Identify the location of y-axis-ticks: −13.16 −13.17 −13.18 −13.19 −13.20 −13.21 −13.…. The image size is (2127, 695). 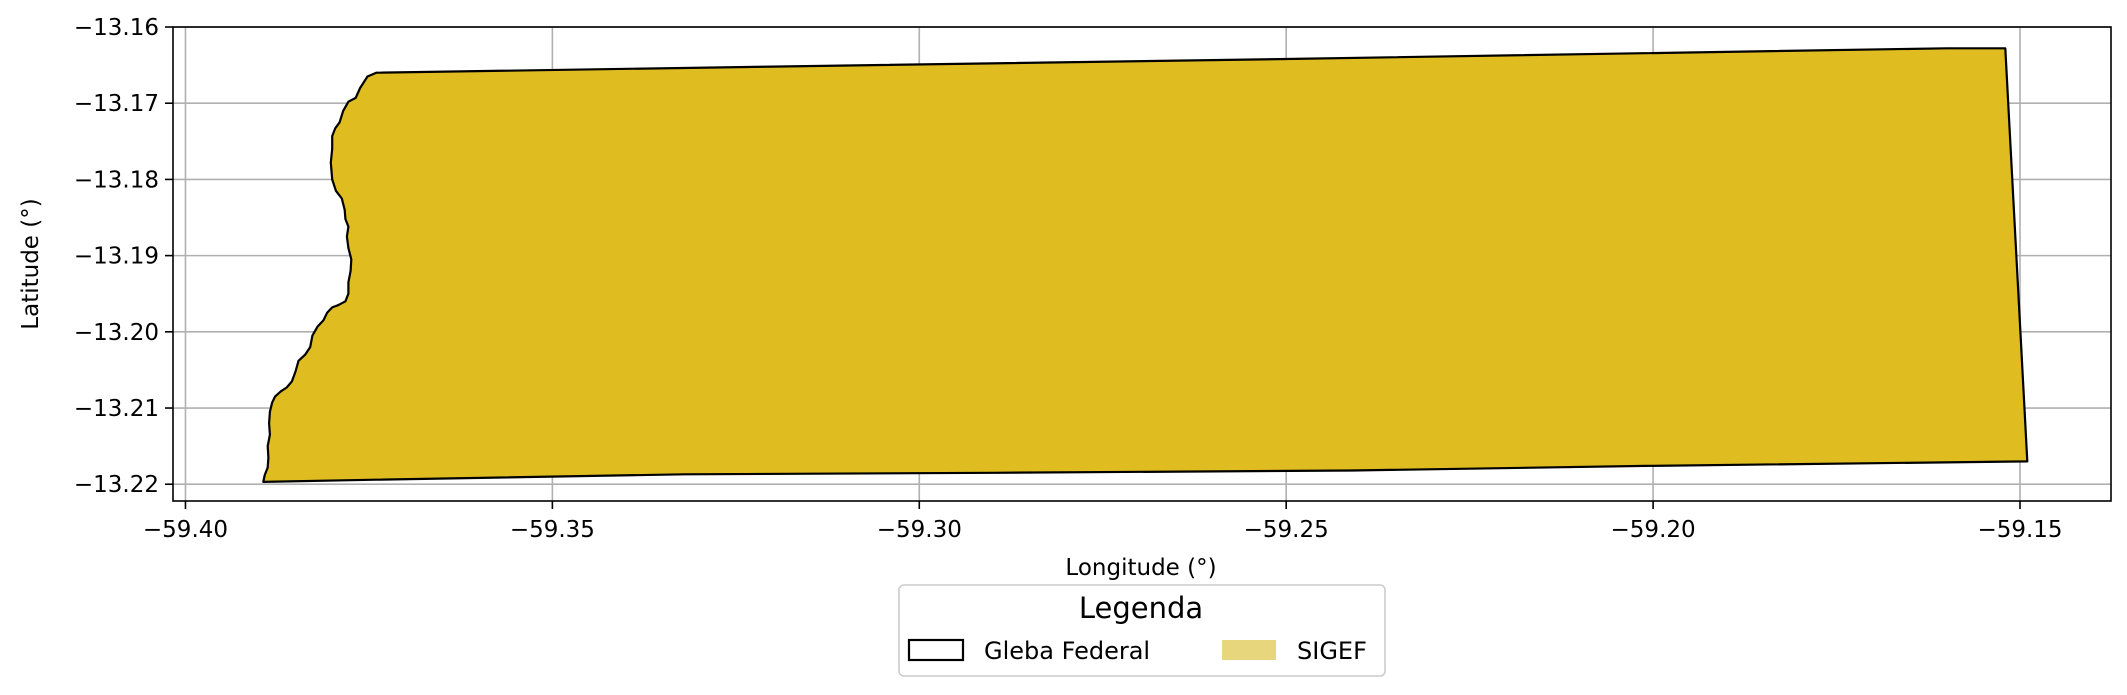
(123, 256).